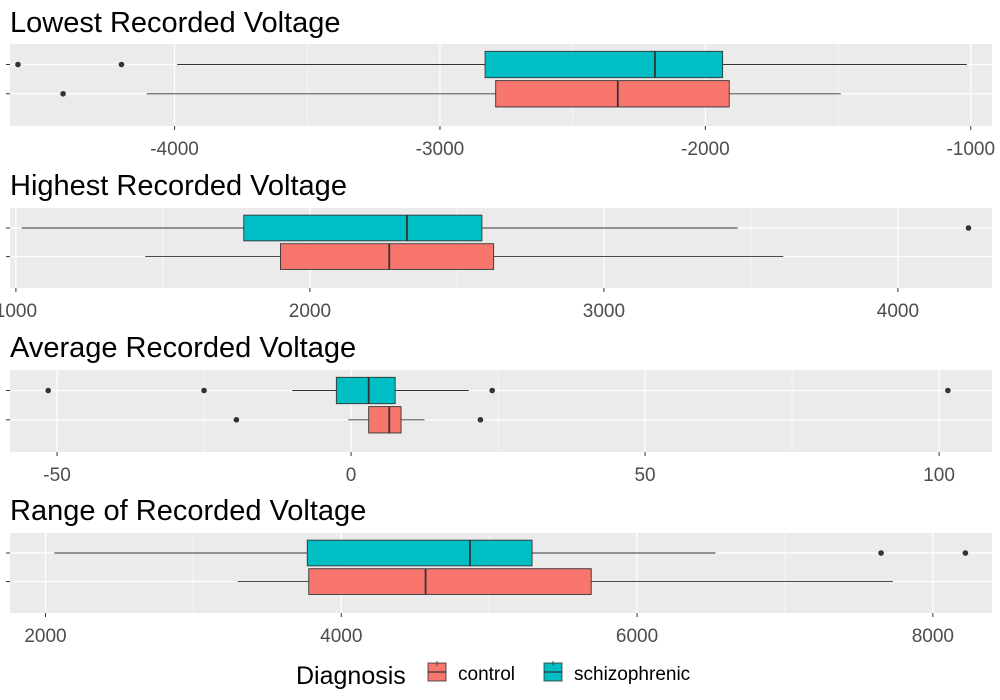  What do you see at coordinates (939, 475) in the screenshot?
I see `x-tick-label: 100` at bounding box center [939, 475].